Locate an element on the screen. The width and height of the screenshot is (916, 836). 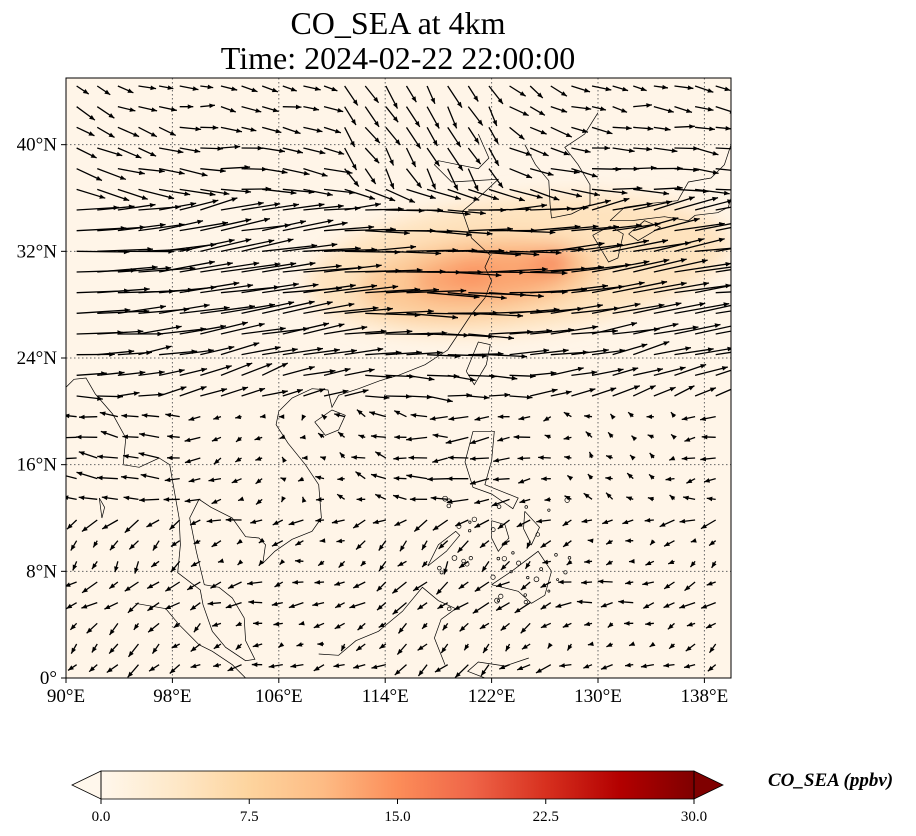
lon-tick-label: 114°E is located at coordinates (385, 696).